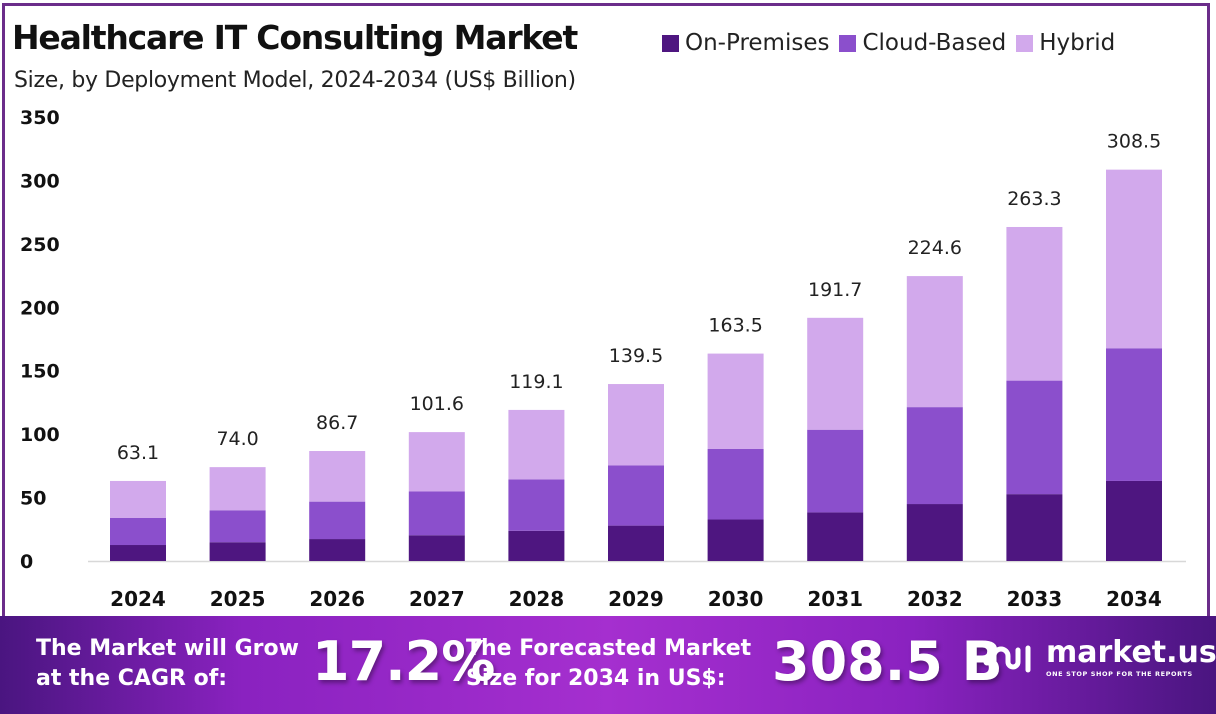  What do you see at coordinates (138, 453) in the screenshot?
I see `data-label-total: 63.1` at bounding box center [138, 453].